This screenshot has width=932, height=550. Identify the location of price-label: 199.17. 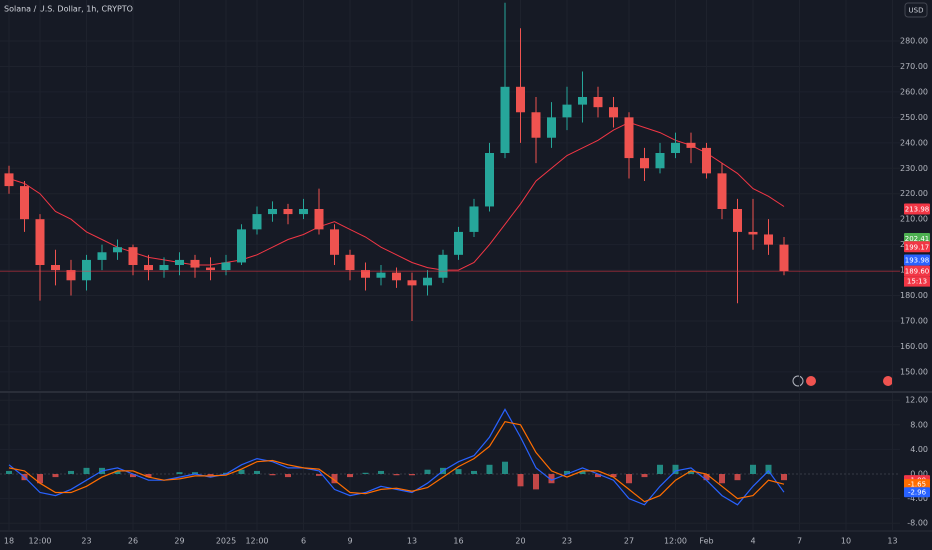
(917, 247).